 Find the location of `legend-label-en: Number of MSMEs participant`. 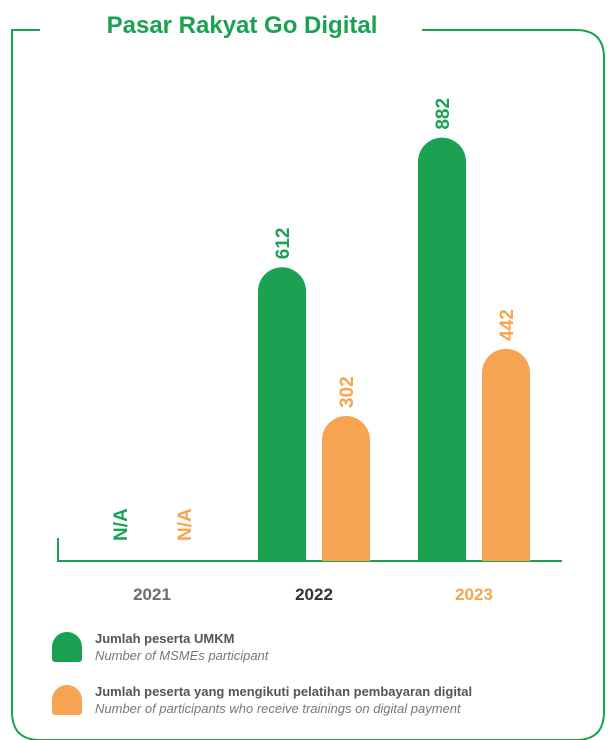

legend-label-en: Number of MSMEs participant is located at coordinates (182, 655).